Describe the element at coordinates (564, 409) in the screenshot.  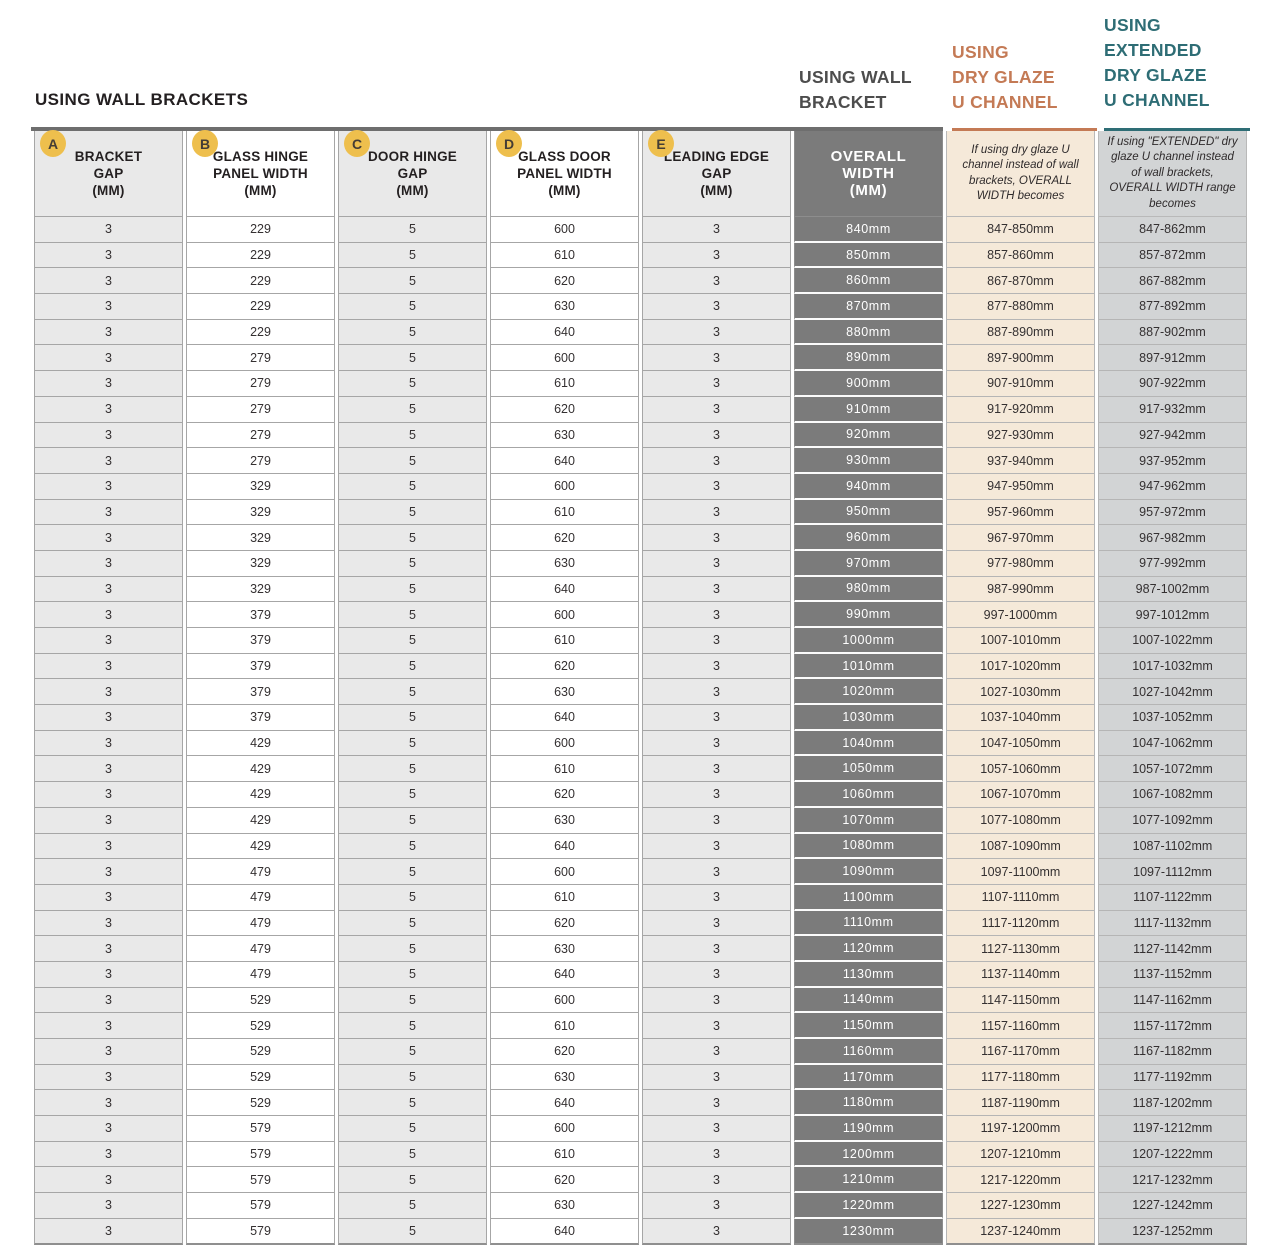
I see `cell-glass-door-panel-width: 620` at that location.